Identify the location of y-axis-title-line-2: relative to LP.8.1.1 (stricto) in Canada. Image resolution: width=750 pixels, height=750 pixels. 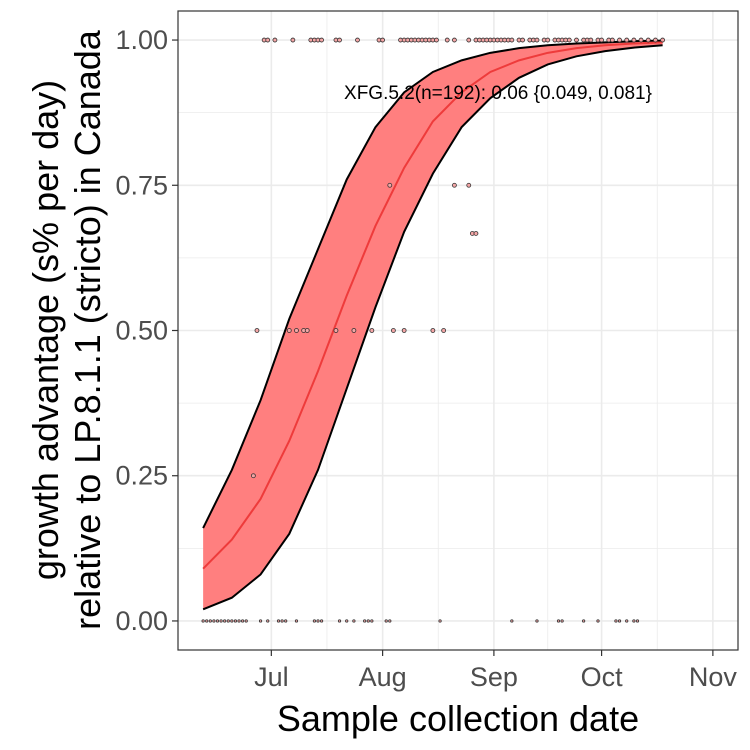
(87, 329).